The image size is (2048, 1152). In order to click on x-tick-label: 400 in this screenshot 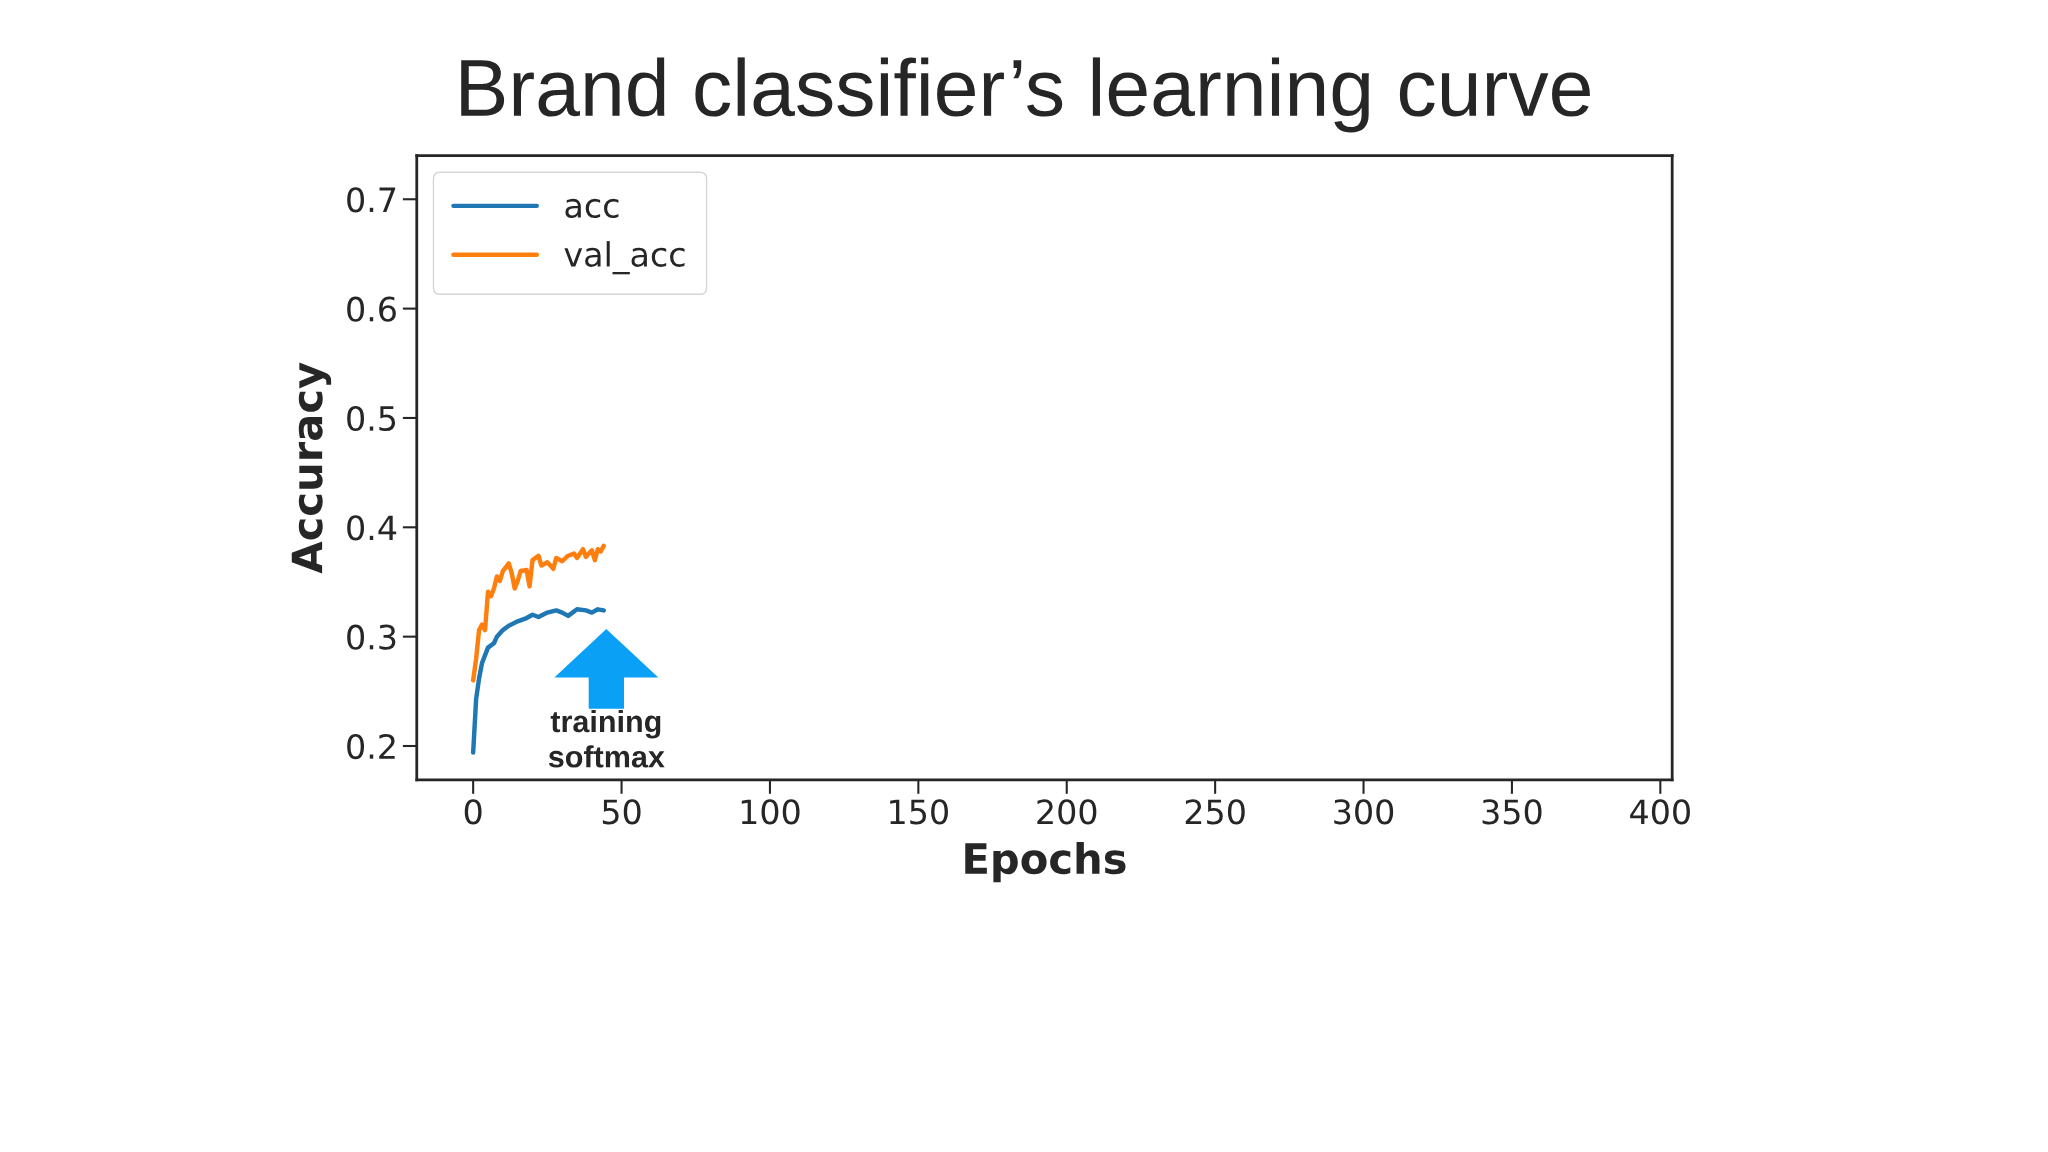, I will do `click(1660, 812)`.